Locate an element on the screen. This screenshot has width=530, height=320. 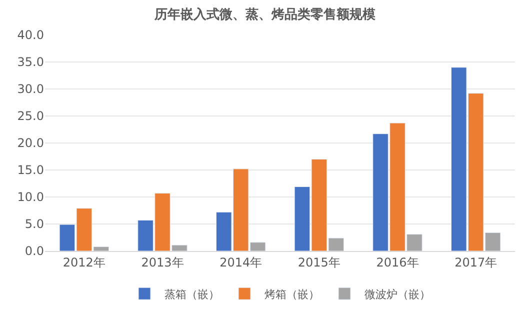
x-tick-label: 2014年 is located at coordinates (241, 262).